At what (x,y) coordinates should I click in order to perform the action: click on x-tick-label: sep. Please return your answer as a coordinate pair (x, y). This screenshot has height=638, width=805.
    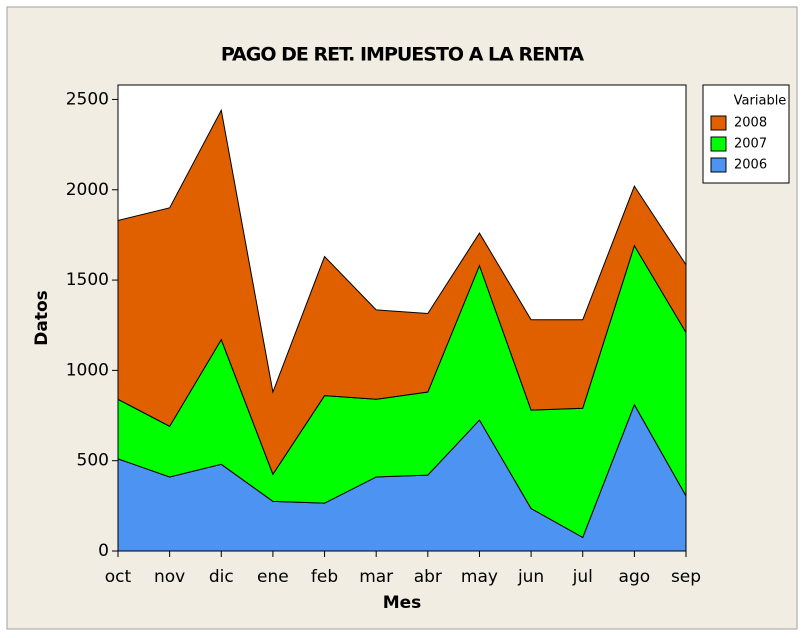
    Looking at the image, I should click on (686, 577).